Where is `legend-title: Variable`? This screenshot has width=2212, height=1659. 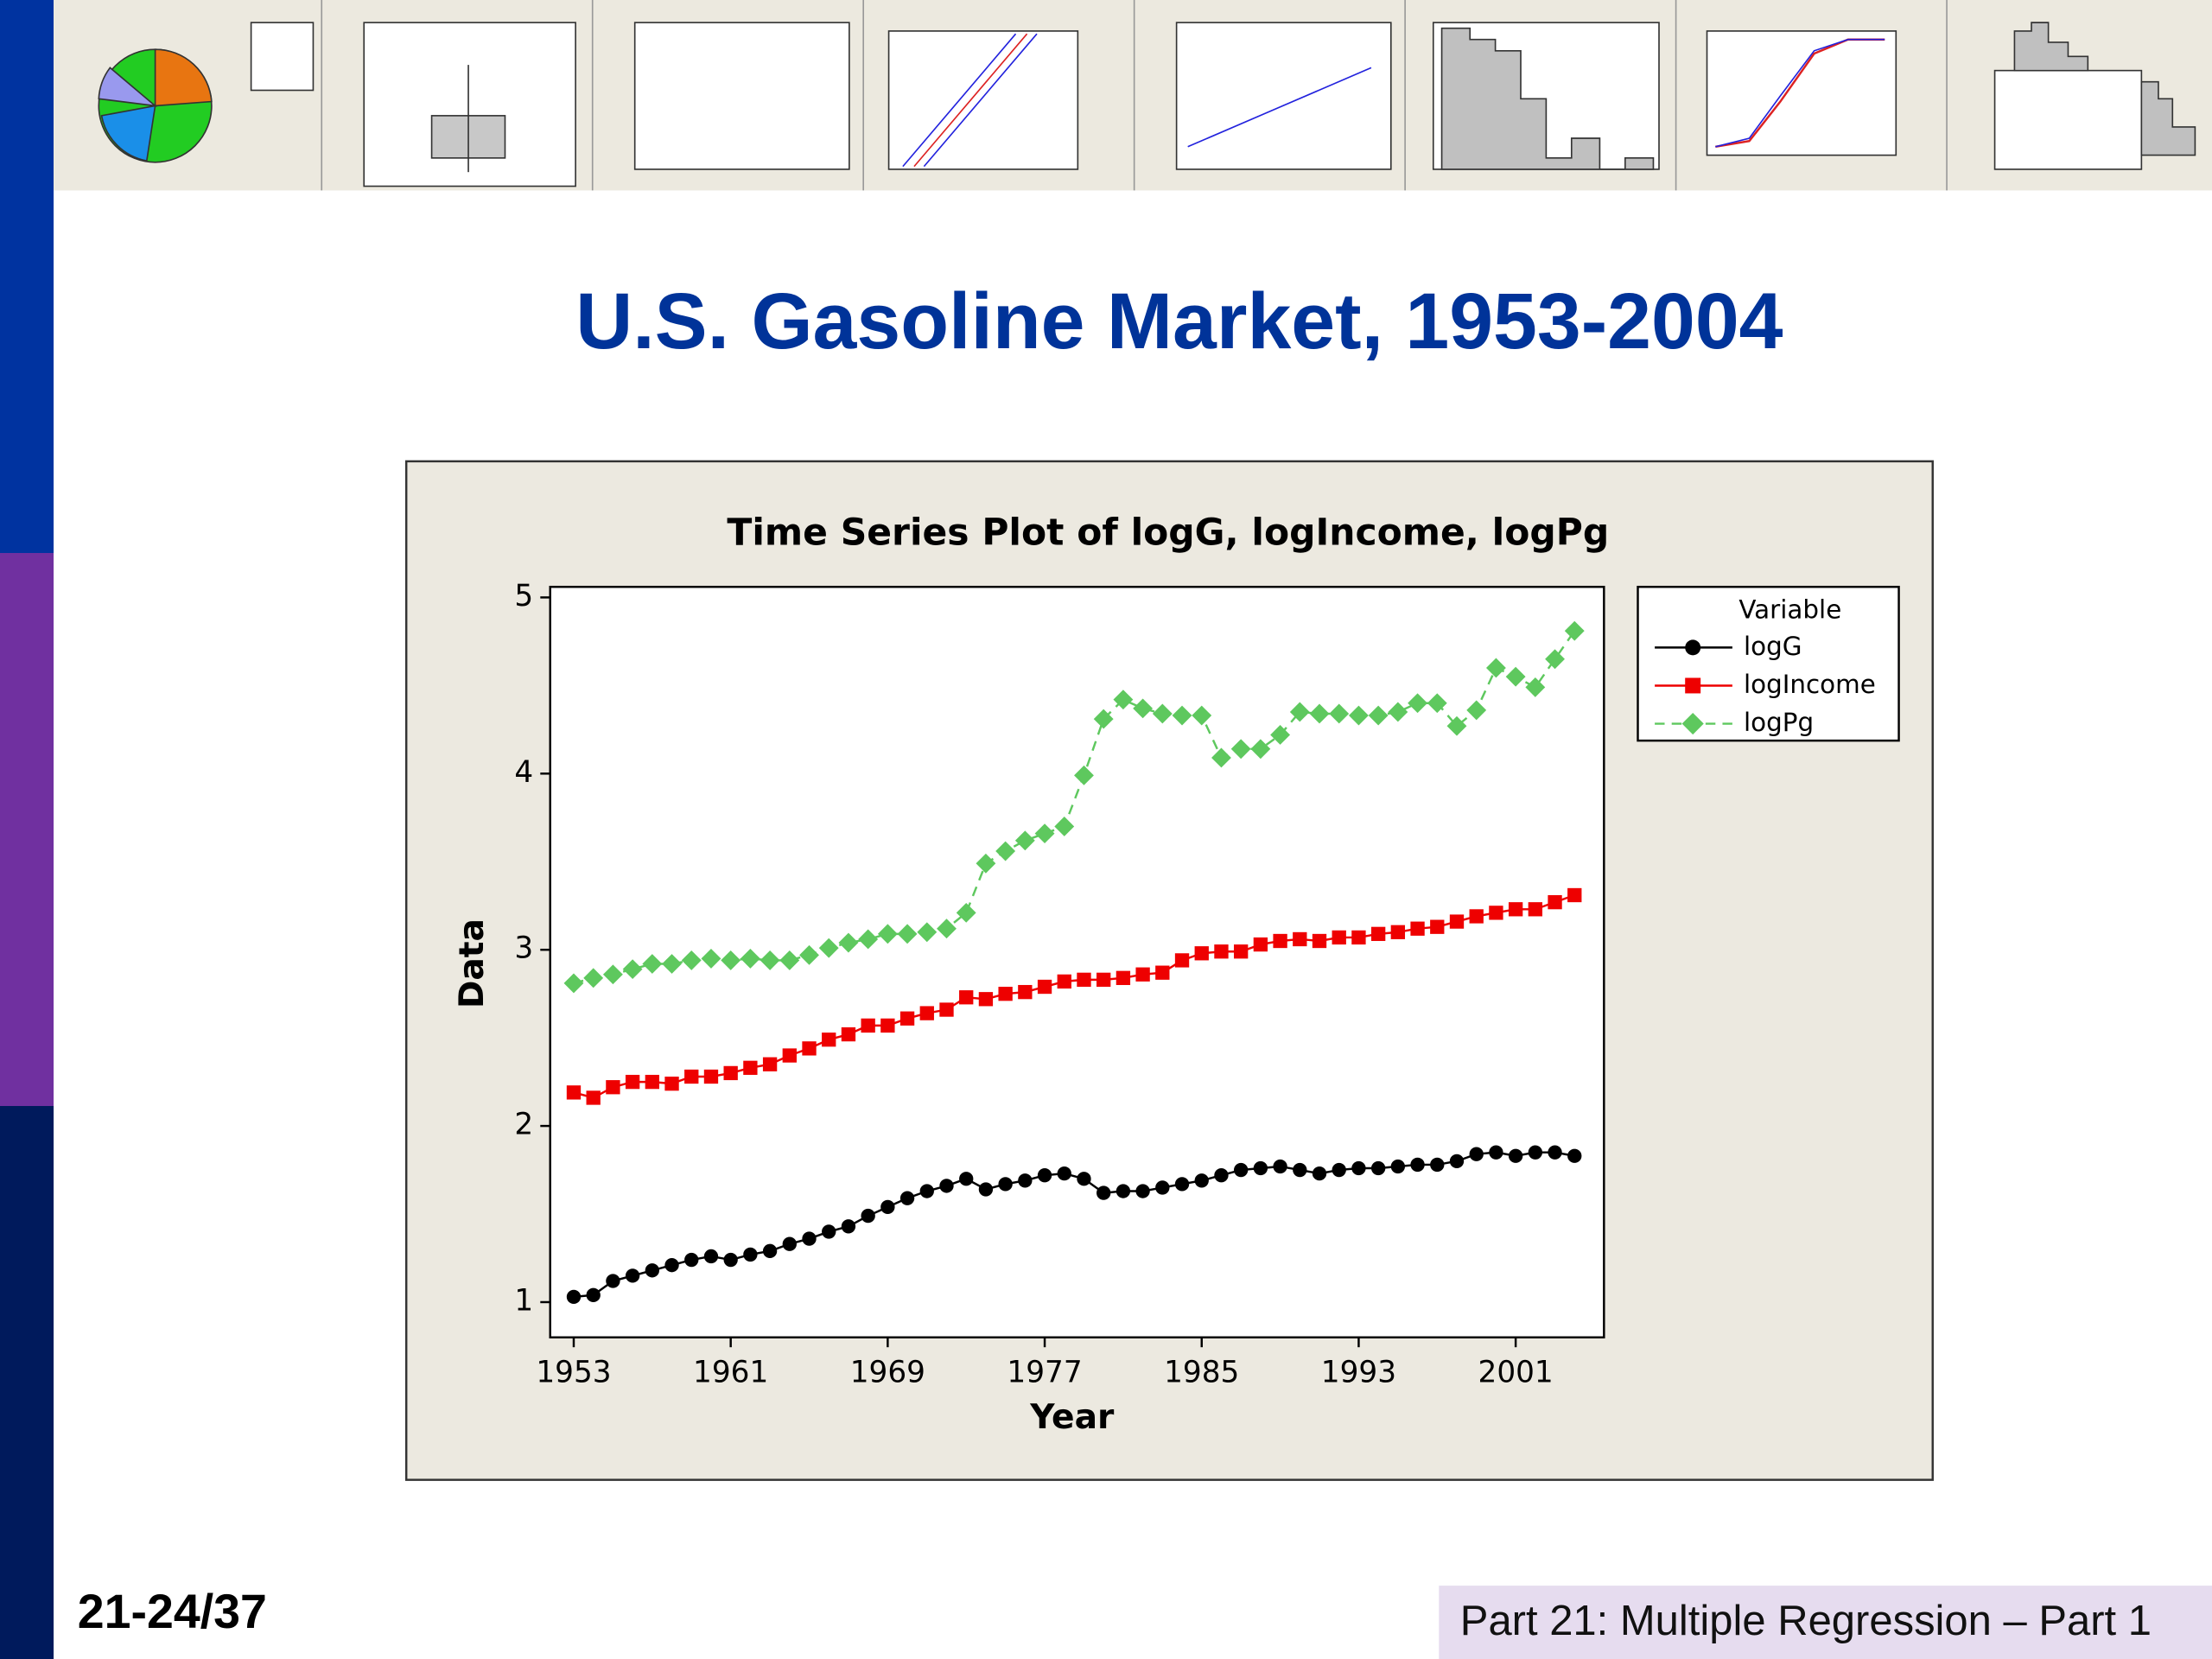 legend-title: Variable is located at coordinates (1789, 609).